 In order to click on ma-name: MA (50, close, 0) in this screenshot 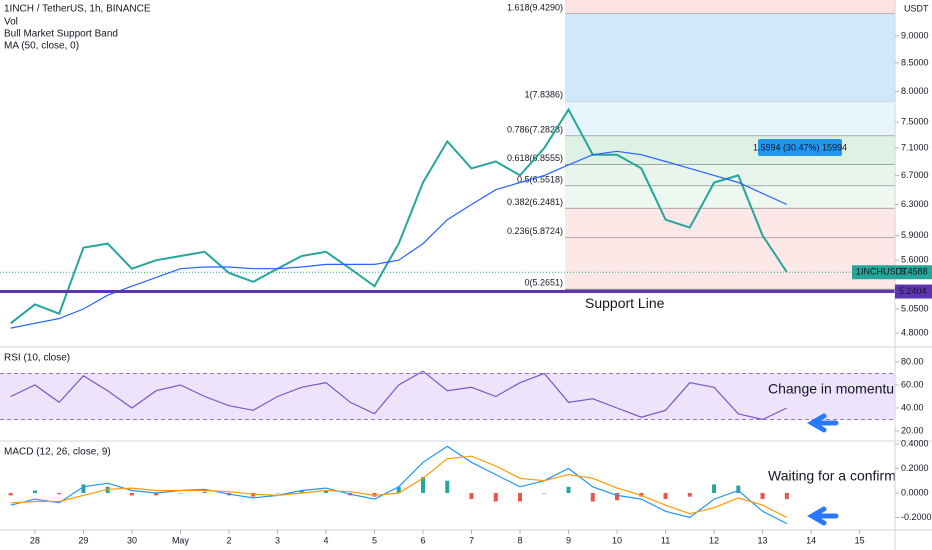, I will do `click(41, 46)`.